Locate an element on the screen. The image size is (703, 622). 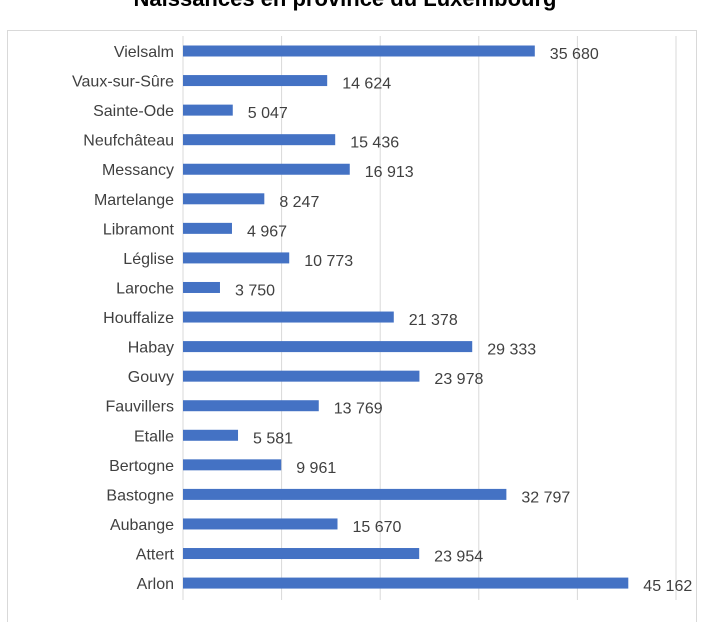
data-label: 16 913 is located at coordinates (389, 172).